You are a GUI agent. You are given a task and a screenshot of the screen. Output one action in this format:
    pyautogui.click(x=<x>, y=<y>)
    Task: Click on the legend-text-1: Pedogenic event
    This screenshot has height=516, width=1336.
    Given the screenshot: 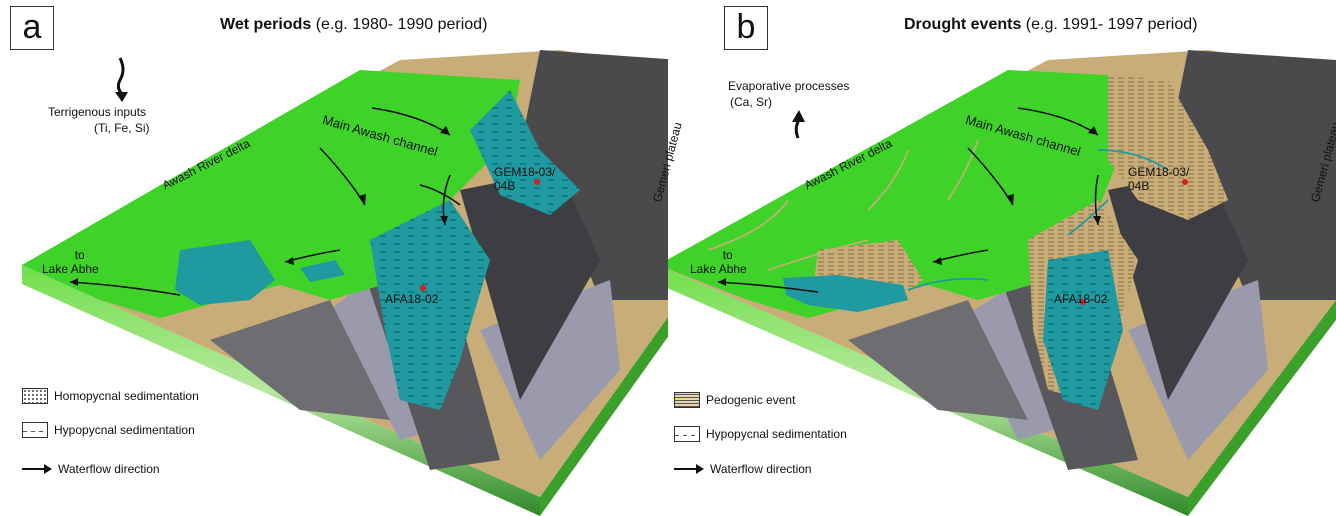 What is the action you would take?
    pyautogui.click(x=751, y=400)
    